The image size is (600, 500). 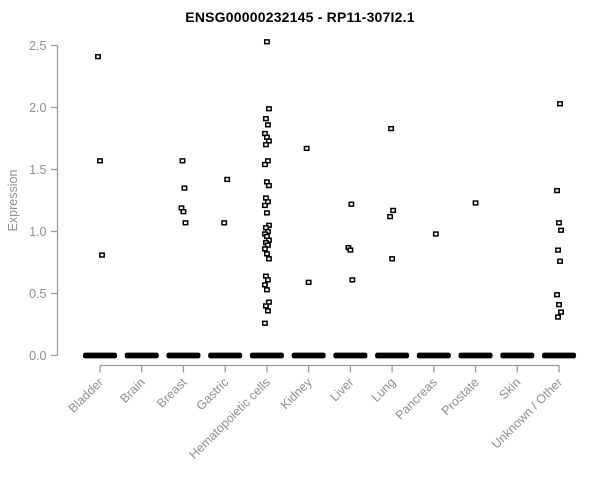 What do you see at coordinates (37, 46) in the screenshot?
I see `y-tick-label: 2.5` at bounding box center [37, 46].